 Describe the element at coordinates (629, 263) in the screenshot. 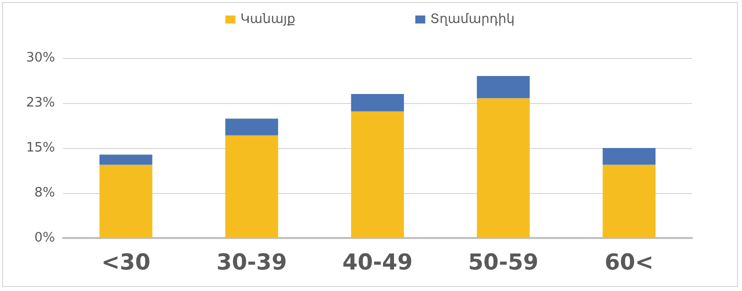

I see `x-tick-label: 60<` at that location.